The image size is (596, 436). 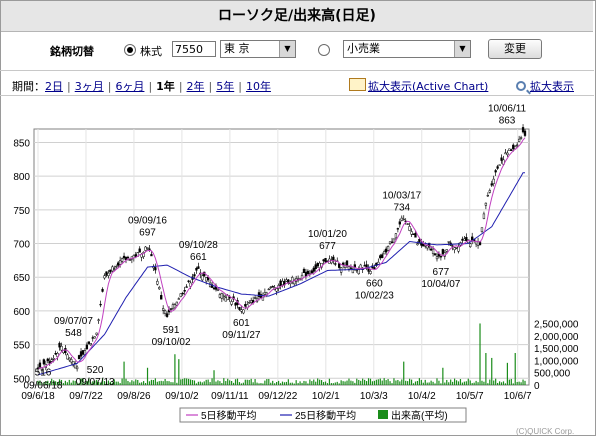 What do you see at coordinates (515, 49) in the screenshot?
I see `change-button: 変更` at bounding box center [515, 49].